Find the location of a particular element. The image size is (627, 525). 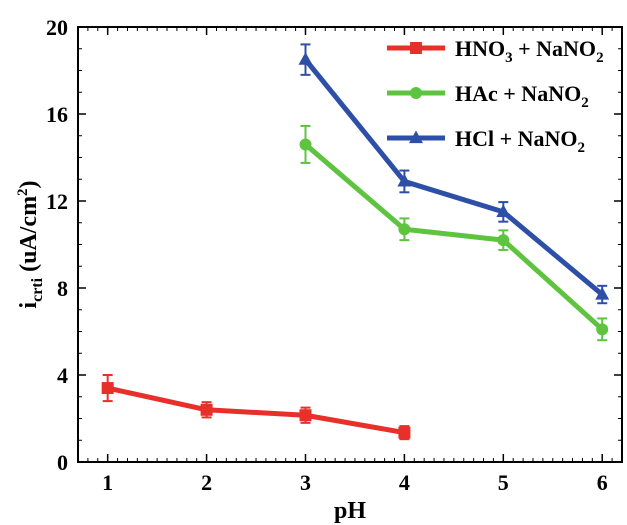

x-tick-label: 5 is located at coordinates (503, 482).